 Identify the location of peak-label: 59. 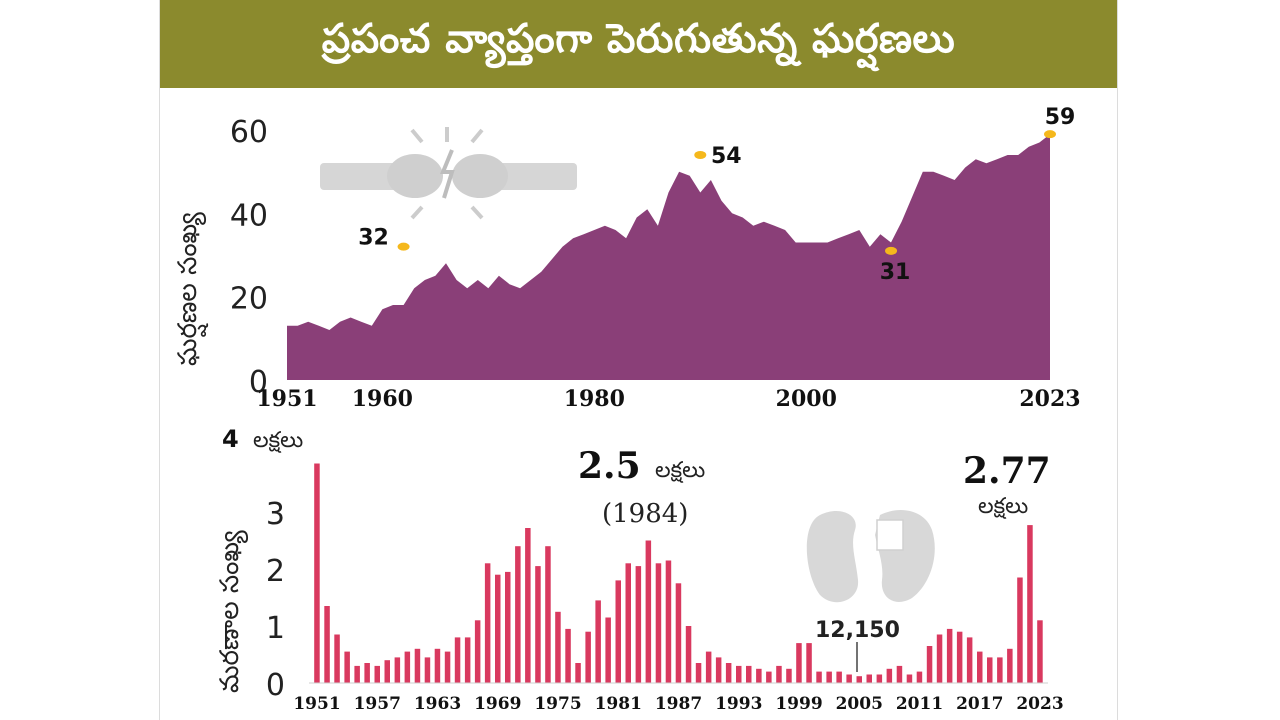
(1060, 117).